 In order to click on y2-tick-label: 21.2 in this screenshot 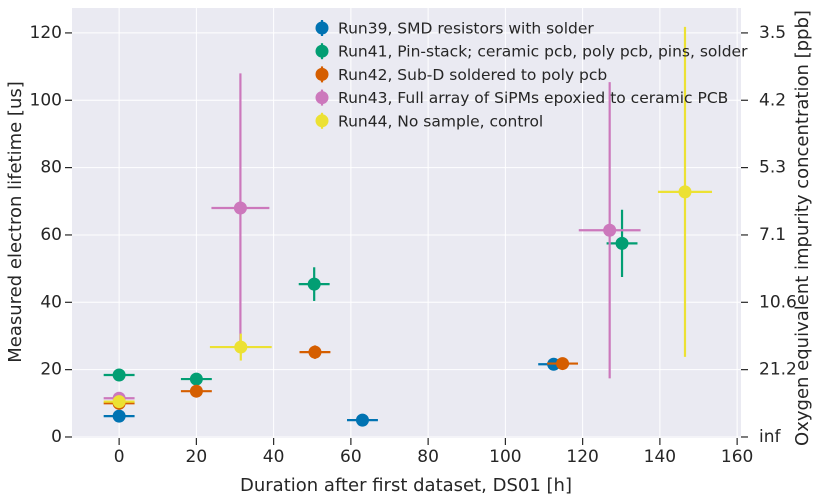, I will do `click(778, 370)`.